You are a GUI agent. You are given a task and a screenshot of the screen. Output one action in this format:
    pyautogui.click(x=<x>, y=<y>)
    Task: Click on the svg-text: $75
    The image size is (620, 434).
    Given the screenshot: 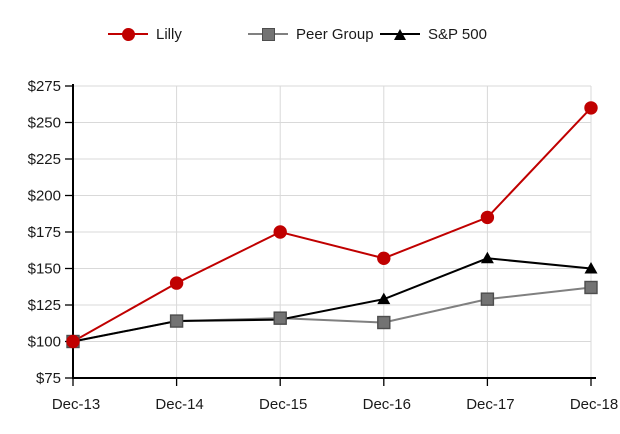 What is the action you would take?
    pyautogui.click(x=48, y=378)
    